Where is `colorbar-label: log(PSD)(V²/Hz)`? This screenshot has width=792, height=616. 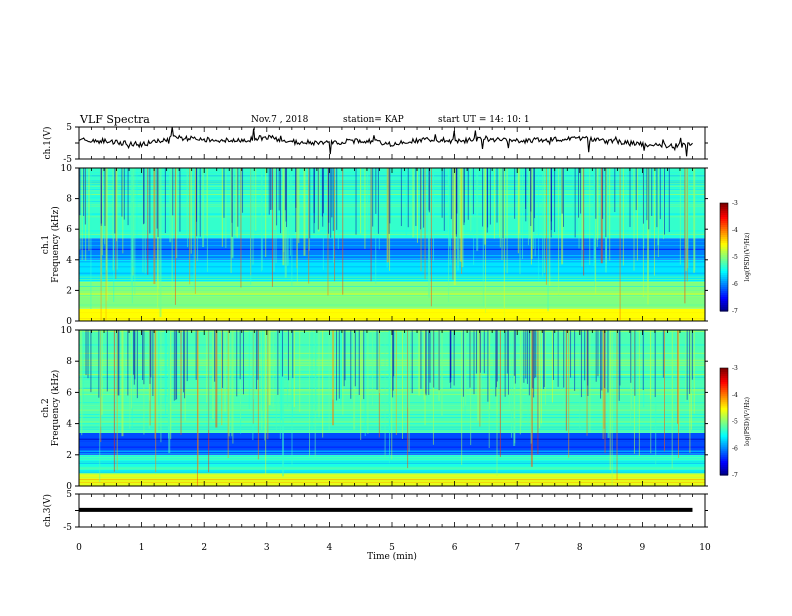
colorbar-label: log(PSD)(V²/Hz) is located at coordinates (747, 257).